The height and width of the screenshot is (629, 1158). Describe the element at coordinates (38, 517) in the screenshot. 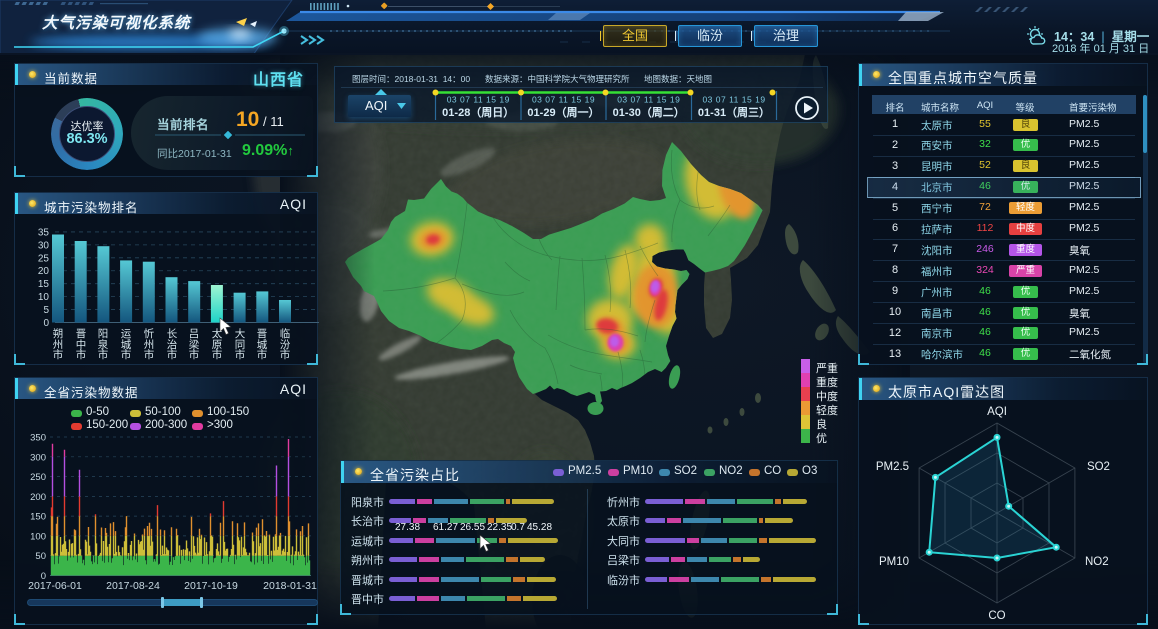

I see `svg-text: 150` at that location.